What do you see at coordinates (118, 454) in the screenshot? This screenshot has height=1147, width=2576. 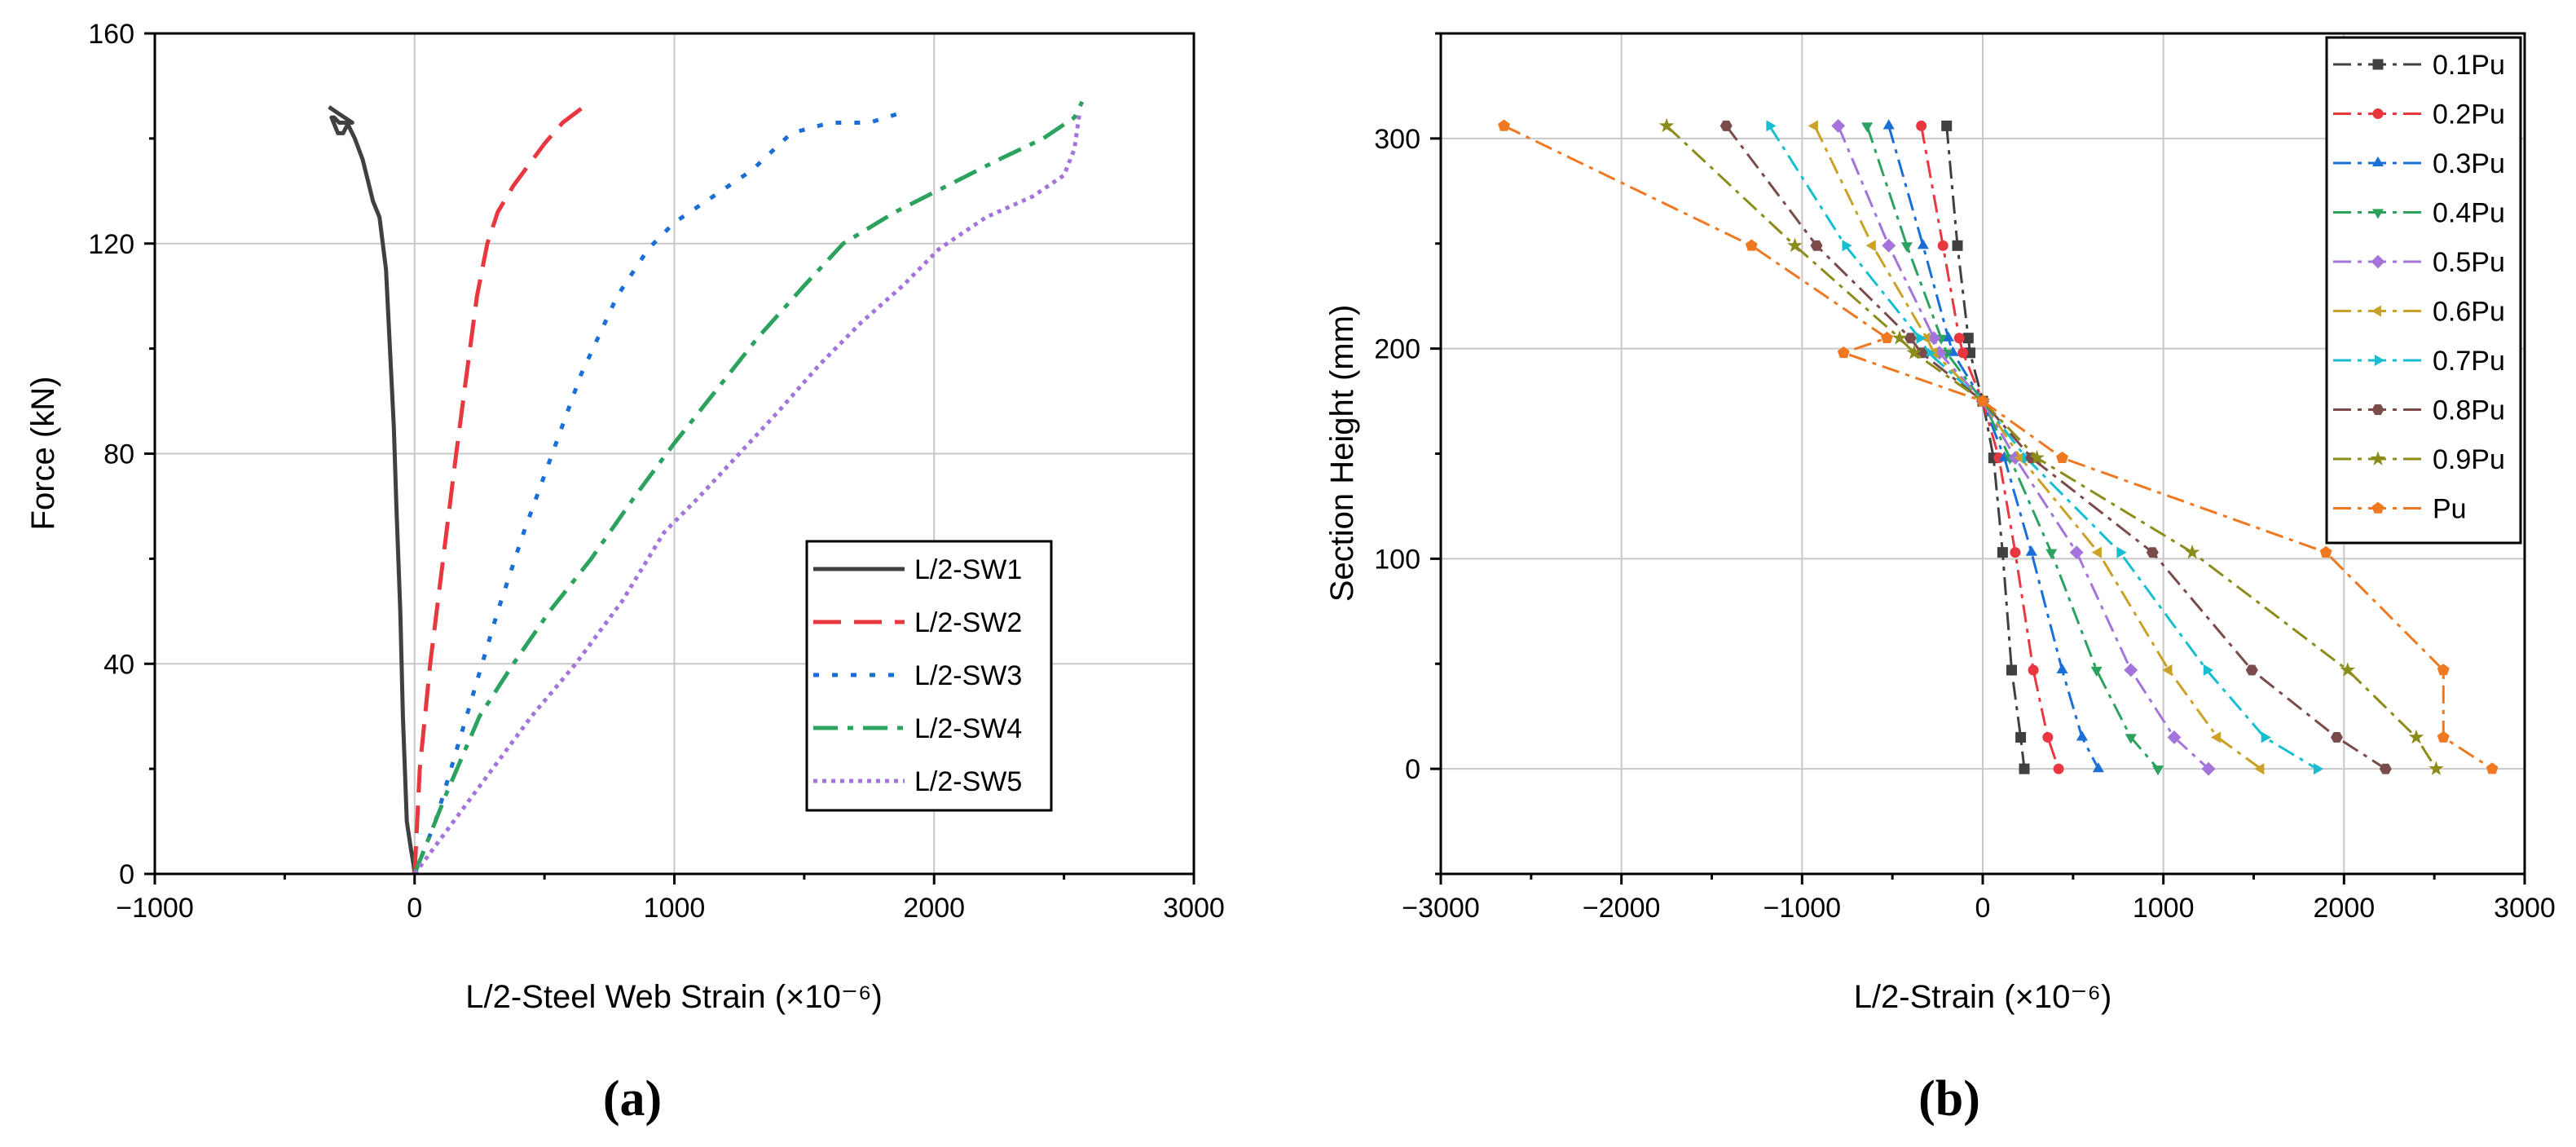 I see `chart-a-y-tick-label: 80` at bounding box center [118, 454].